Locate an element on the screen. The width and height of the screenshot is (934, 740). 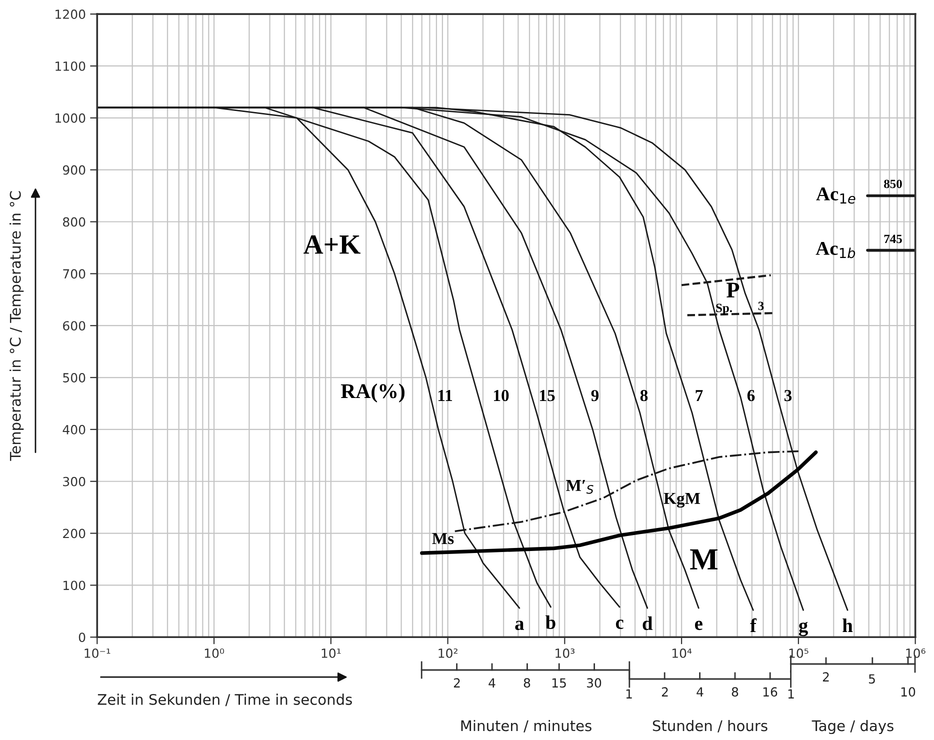
x-tick-label: 10¹ is located at coordinates (331, 653).